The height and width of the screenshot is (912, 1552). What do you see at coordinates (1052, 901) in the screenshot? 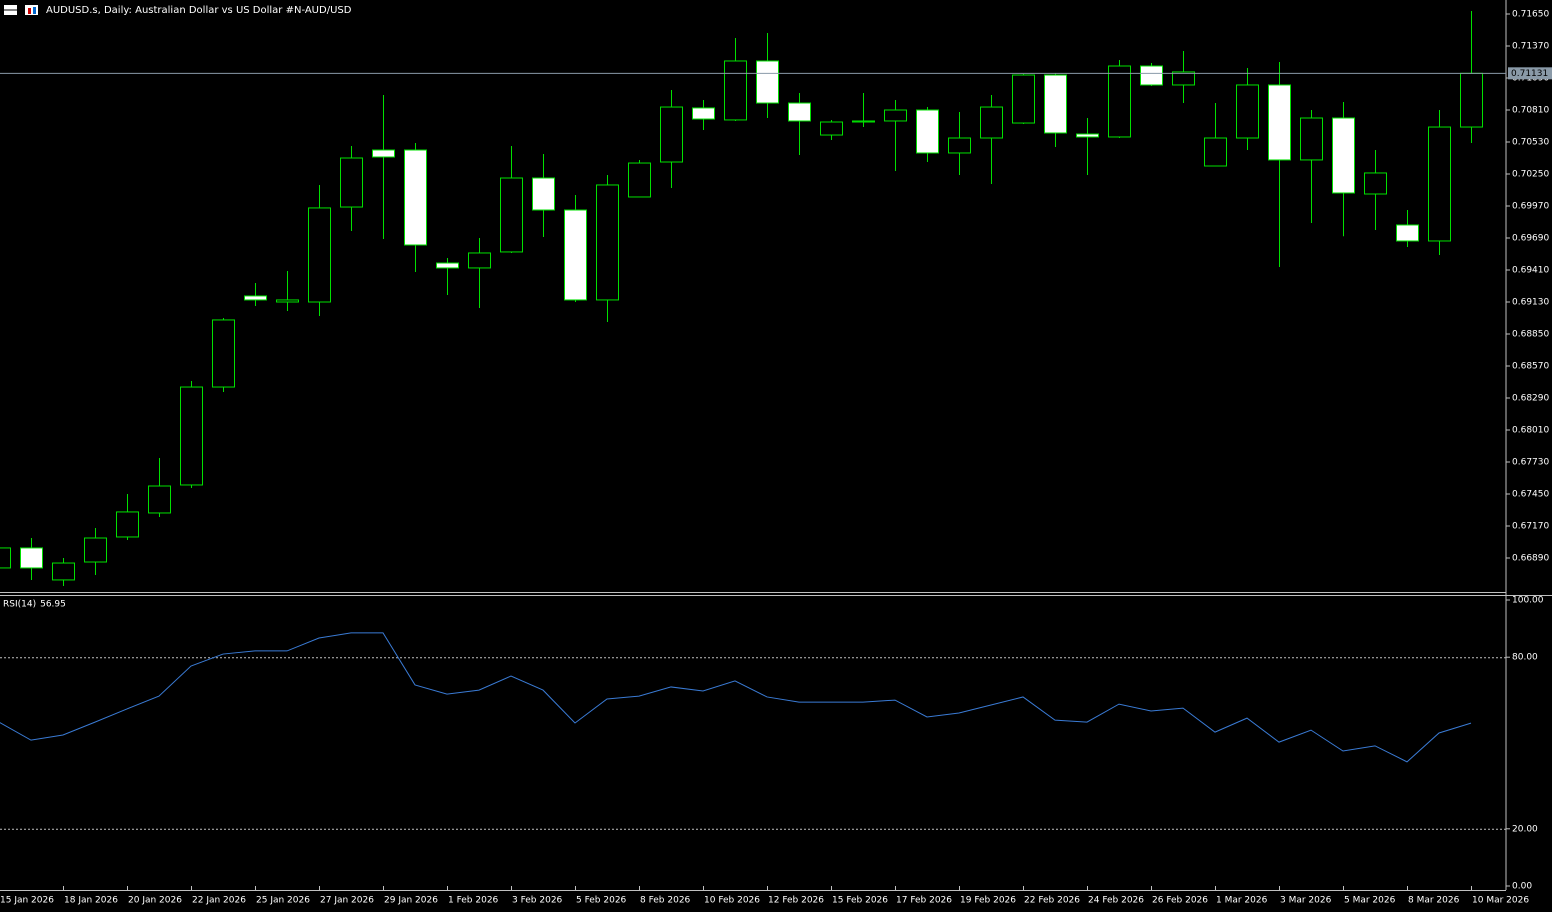
I see `x-tick-label: 22 Feb 2026` at bounding box center [1052, 901].